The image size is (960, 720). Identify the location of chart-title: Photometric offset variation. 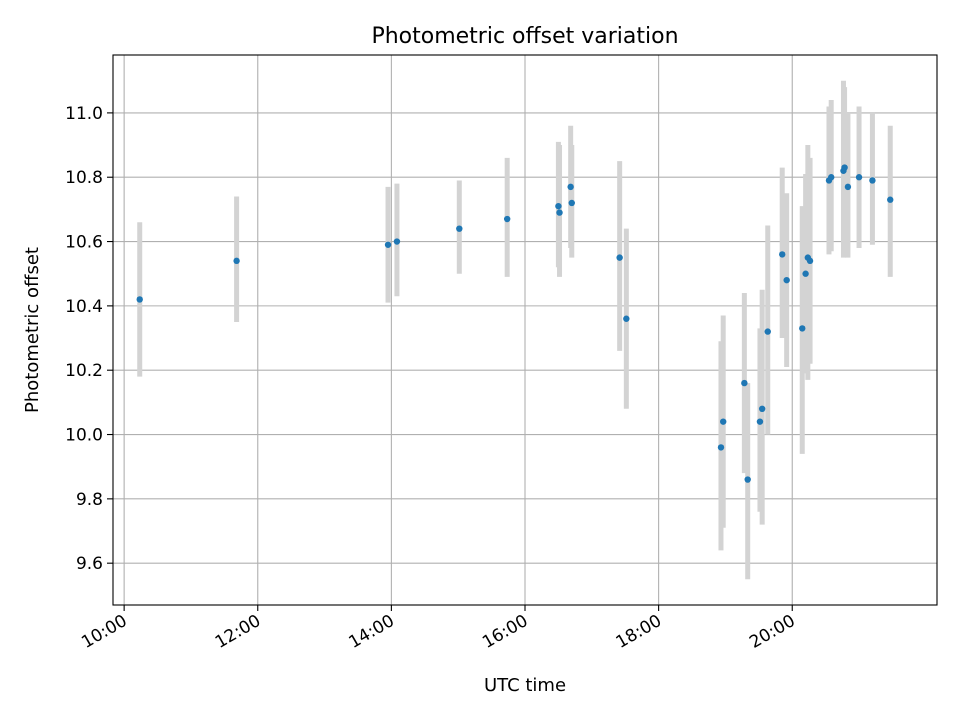
(524, 36).